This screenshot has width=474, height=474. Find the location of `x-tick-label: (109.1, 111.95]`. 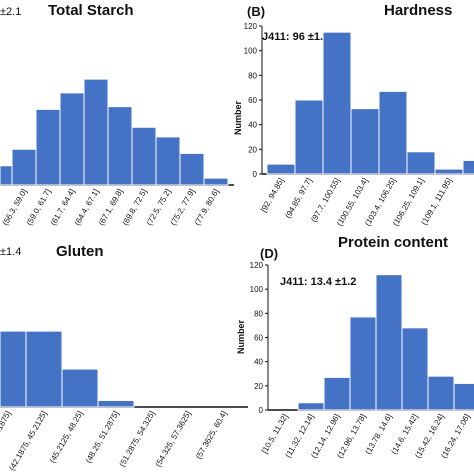

x-tick-label: (109.1, 111.95] is located at coordinates (437, 202).